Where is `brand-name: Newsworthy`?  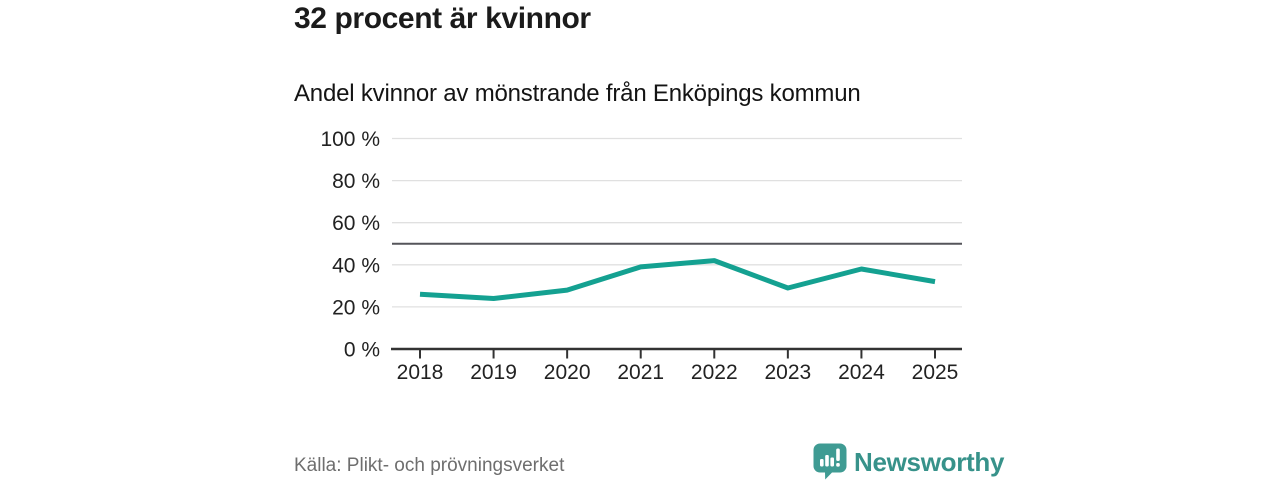 brand-name: Newsworthy is located at coordinates (929, 461).